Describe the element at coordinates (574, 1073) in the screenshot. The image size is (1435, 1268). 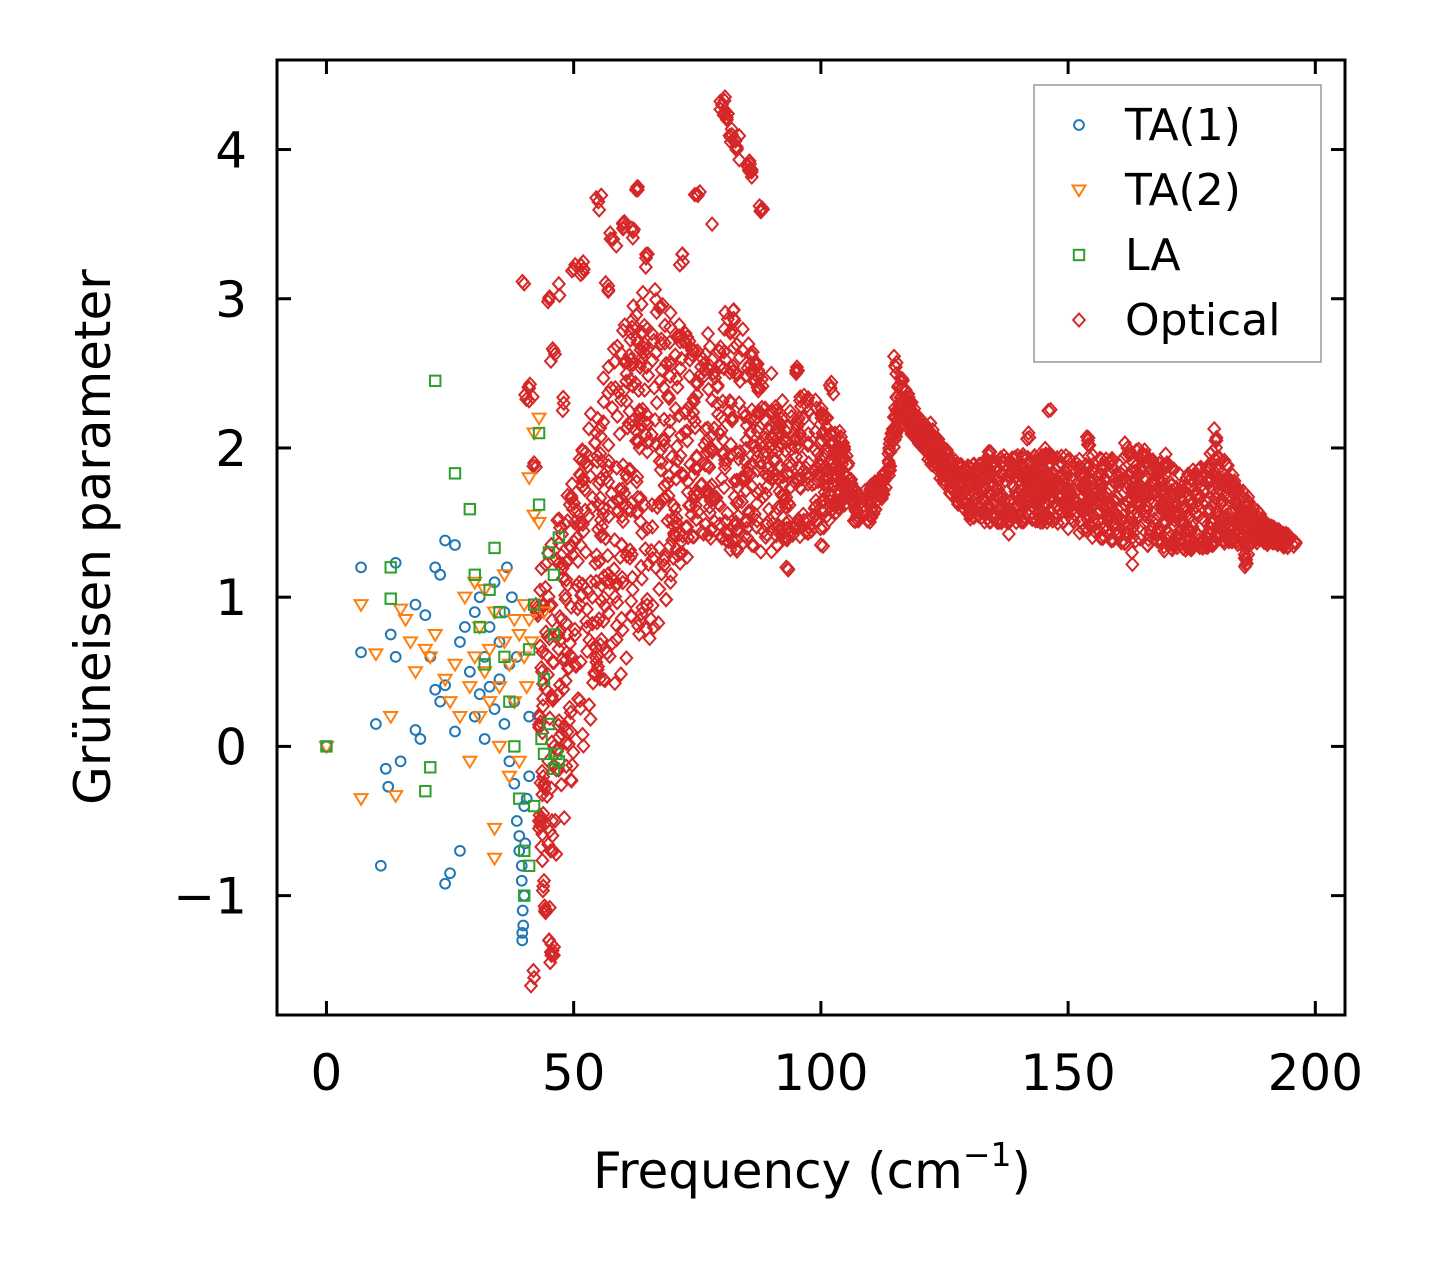
I see `x-tick-label: 50` at that location.